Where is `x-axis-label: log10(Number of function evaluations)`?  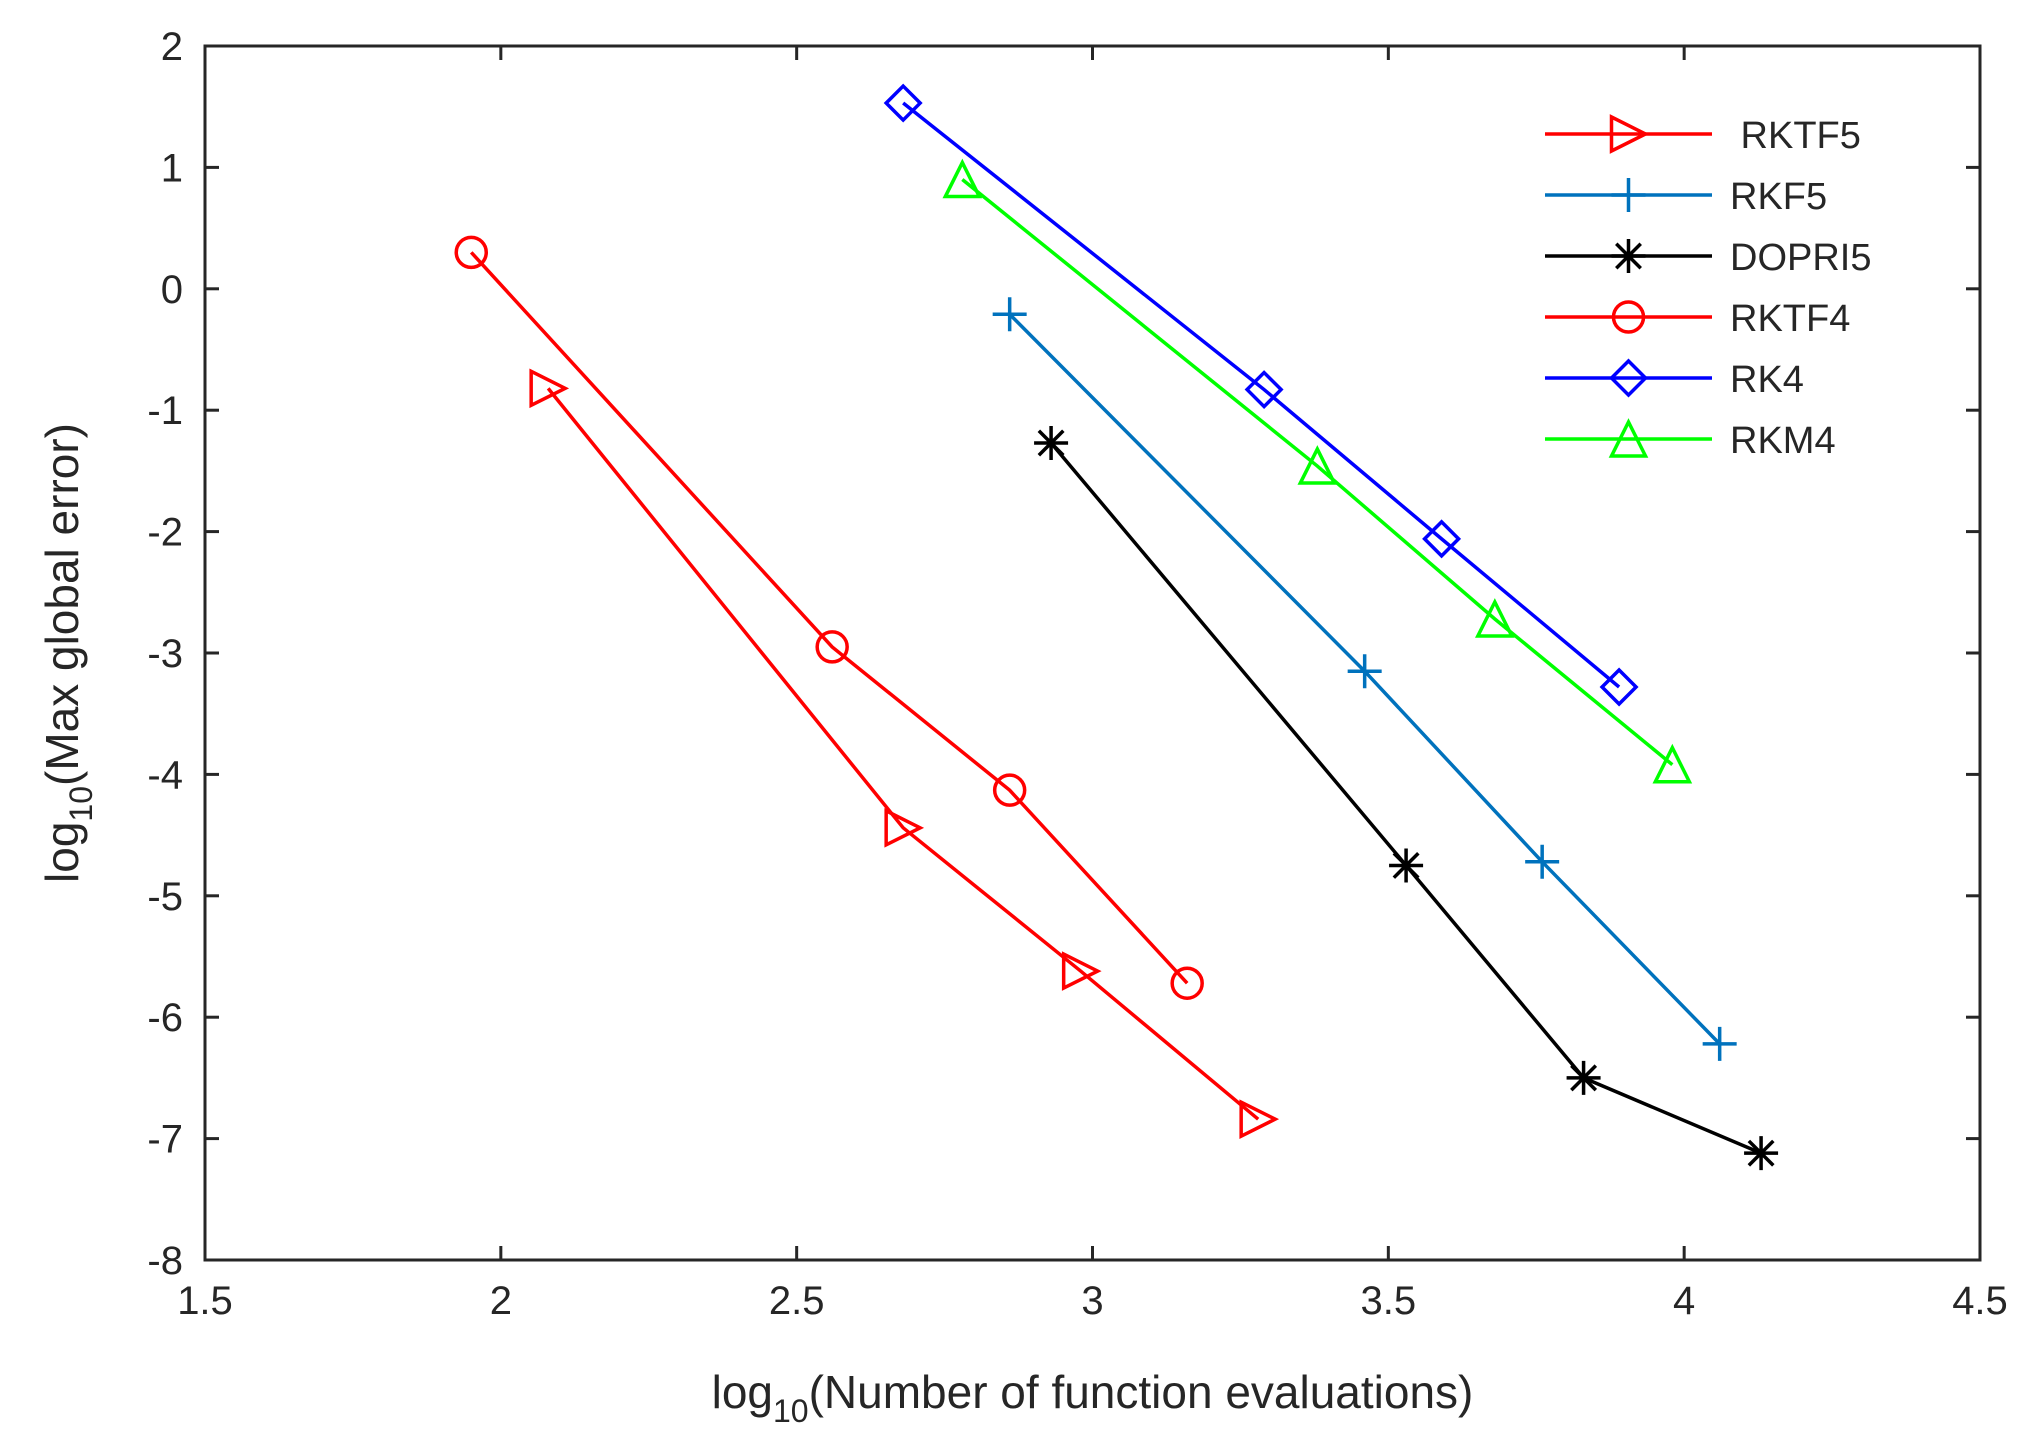
x-axis-label: log10(Number of function evaluations) is located at coordinates (1093, 1397).